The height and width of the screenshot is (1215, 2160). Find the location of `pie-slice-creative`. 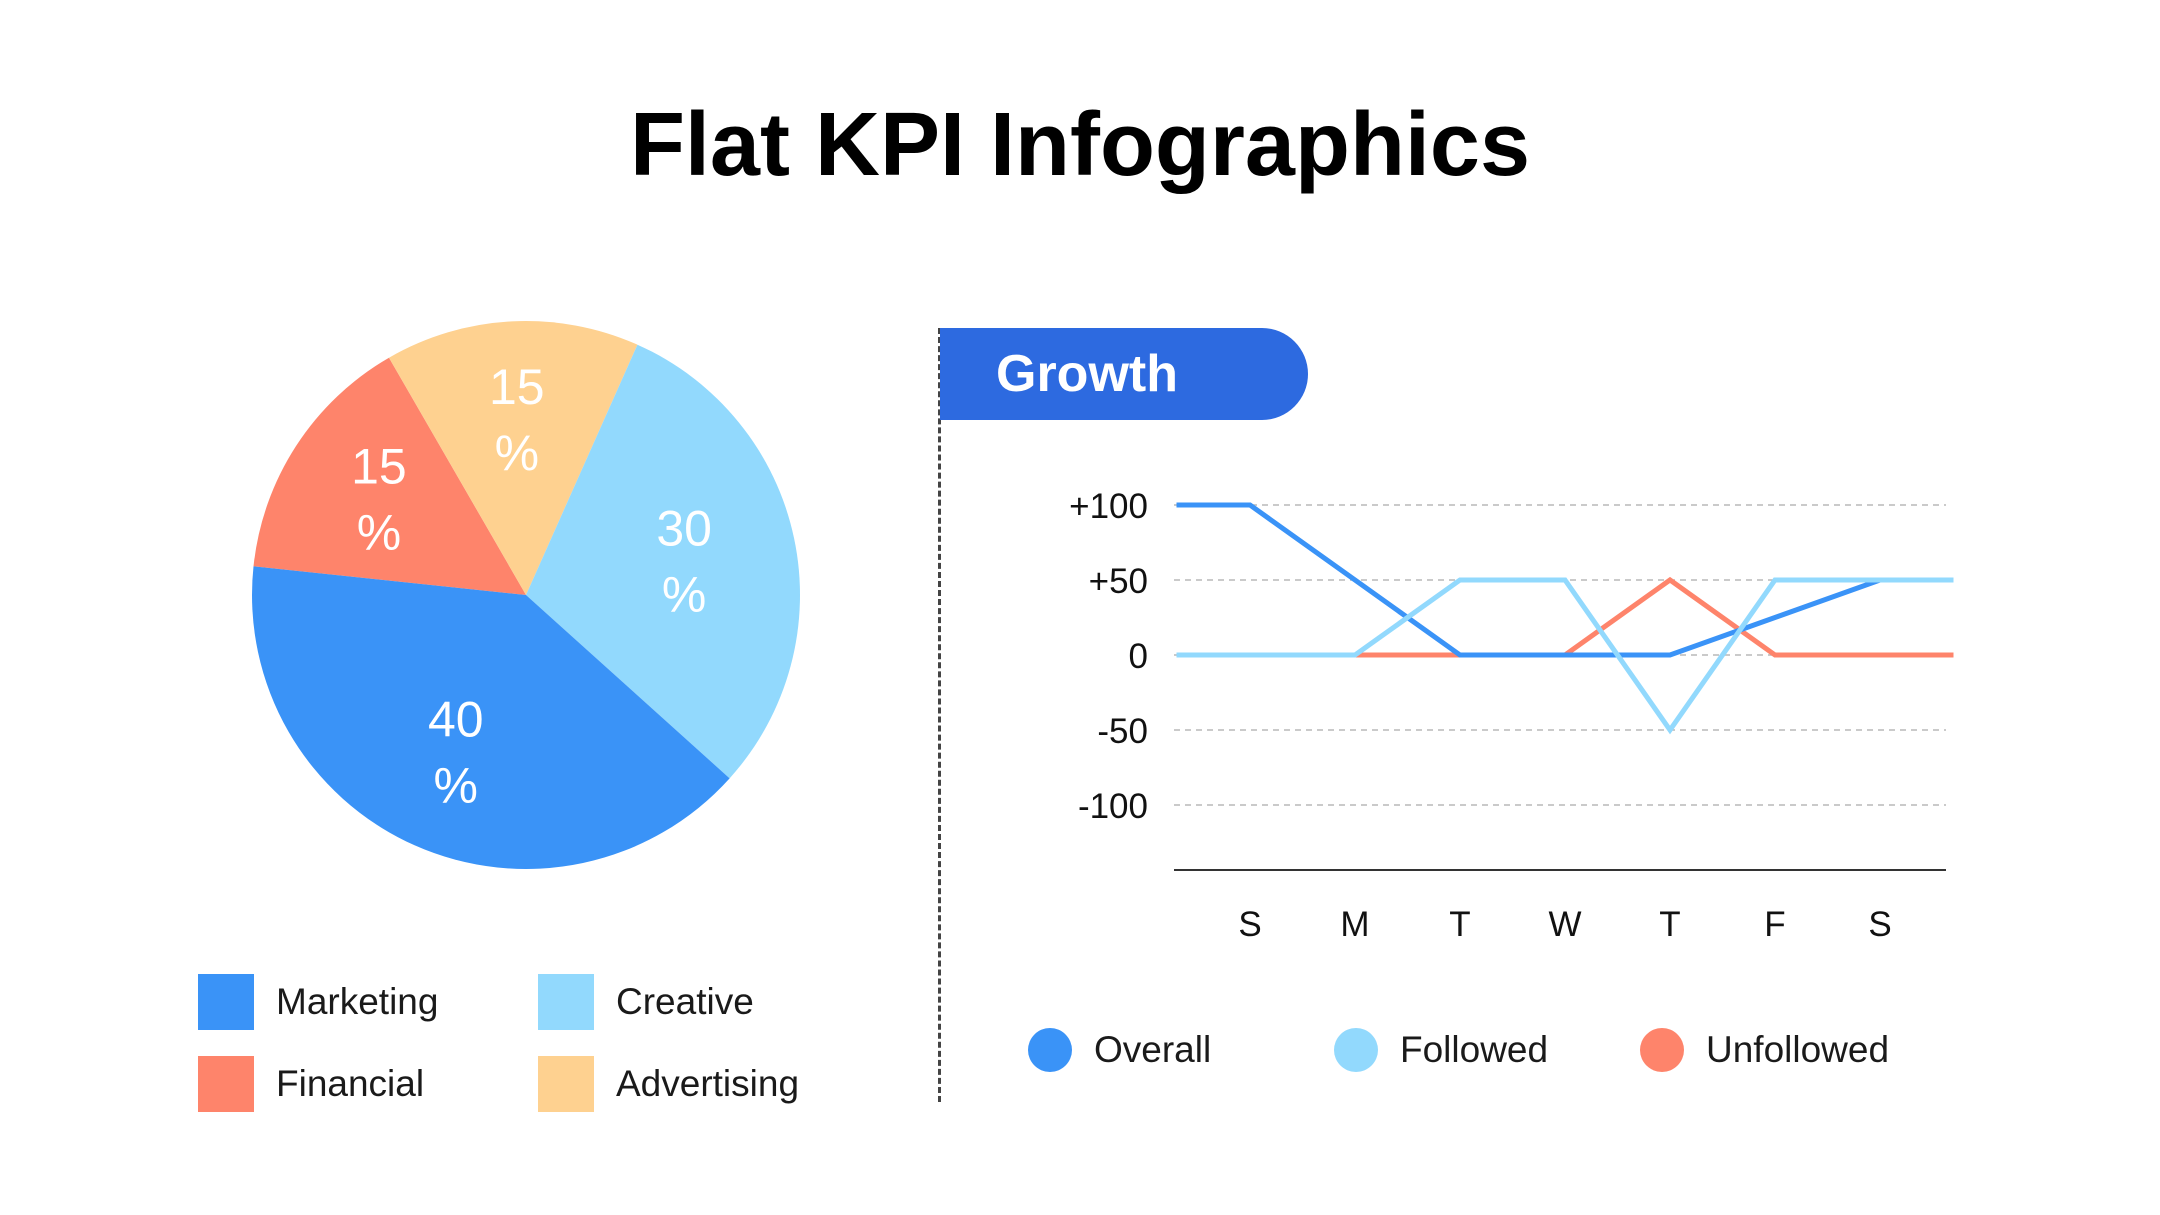

pie-slice-creative is located at coordinates (663, 561).